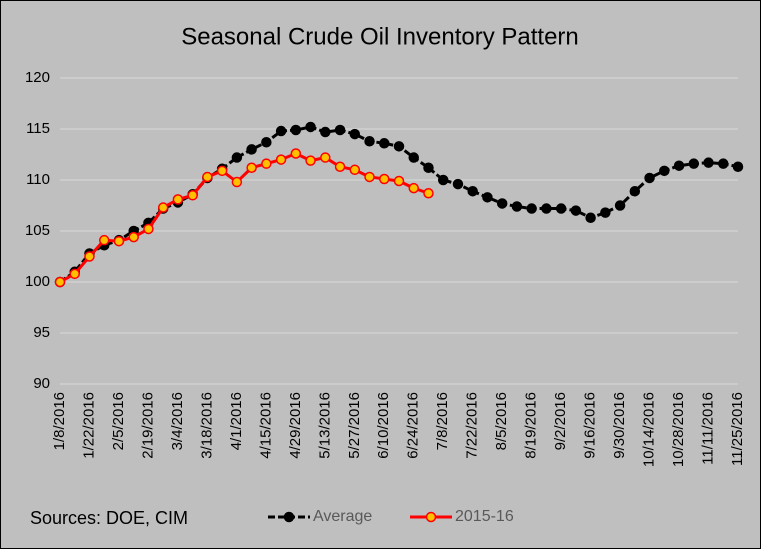 This screenshot has height=549, width=761. I want to click on y-tick-label: 95, so click(41, 332).